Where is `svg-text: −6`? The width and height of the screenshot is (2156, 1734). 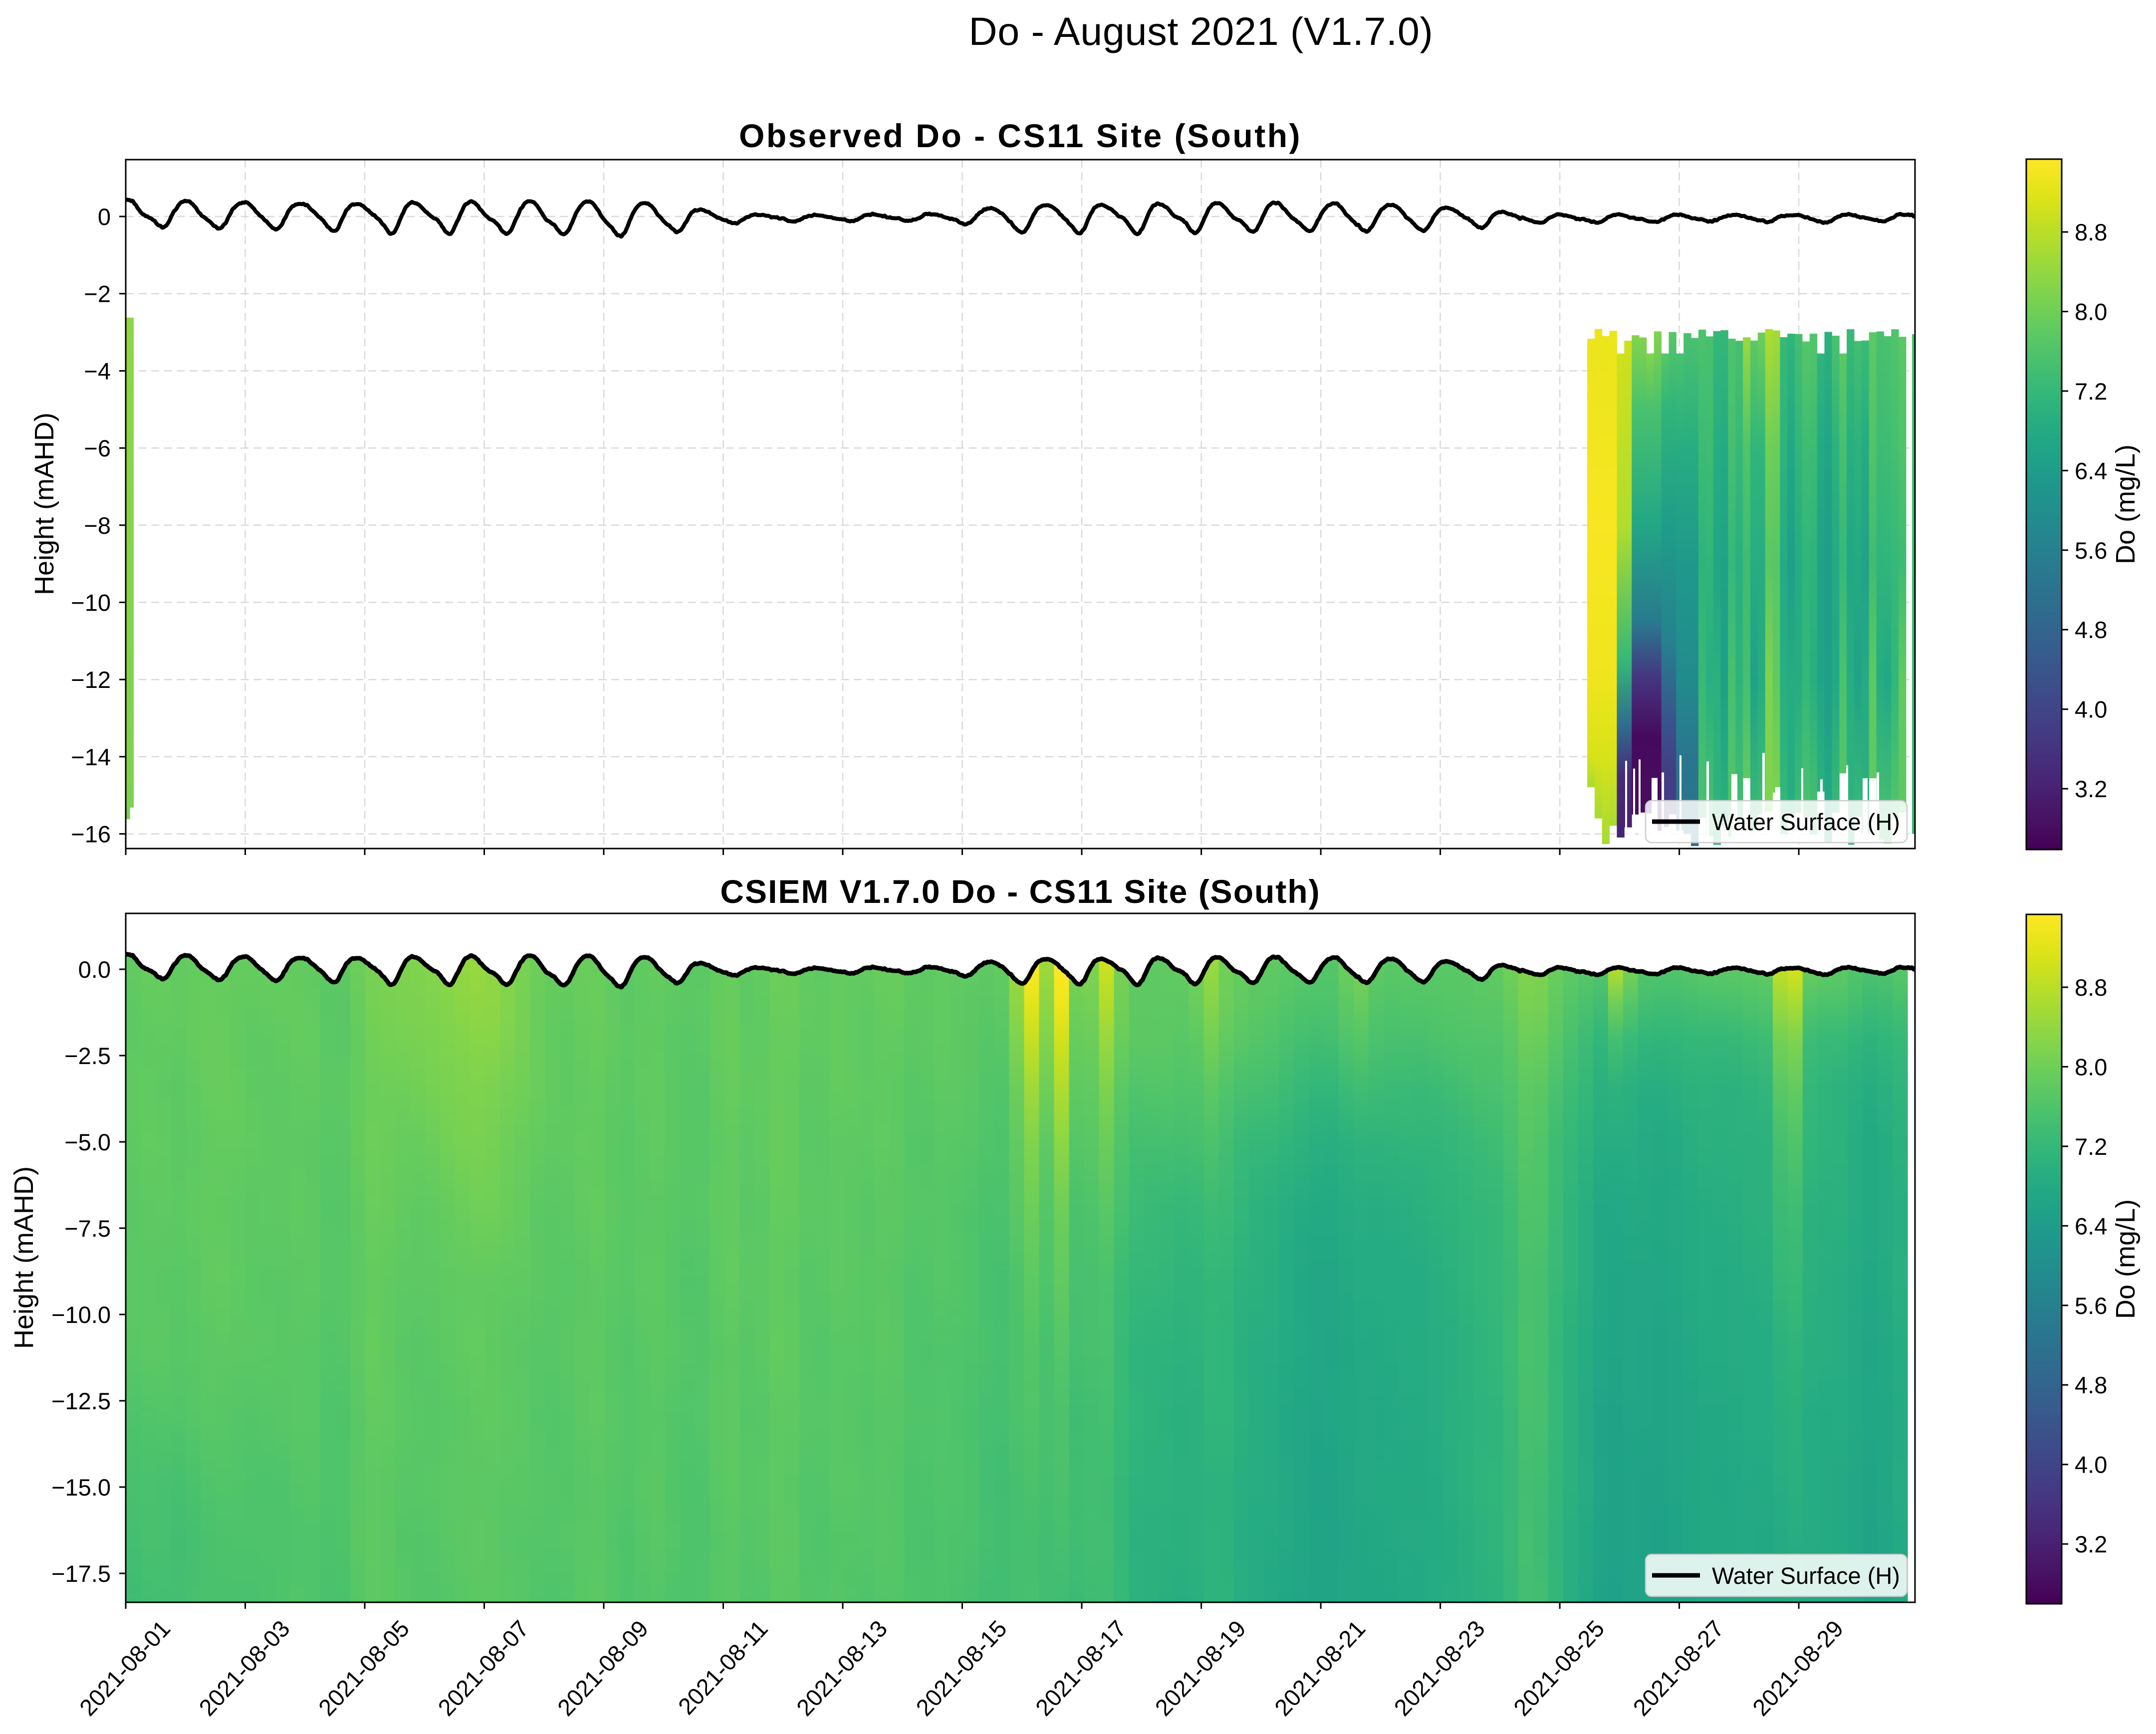
svg-text: −6 is located at coordinates (97, 448).